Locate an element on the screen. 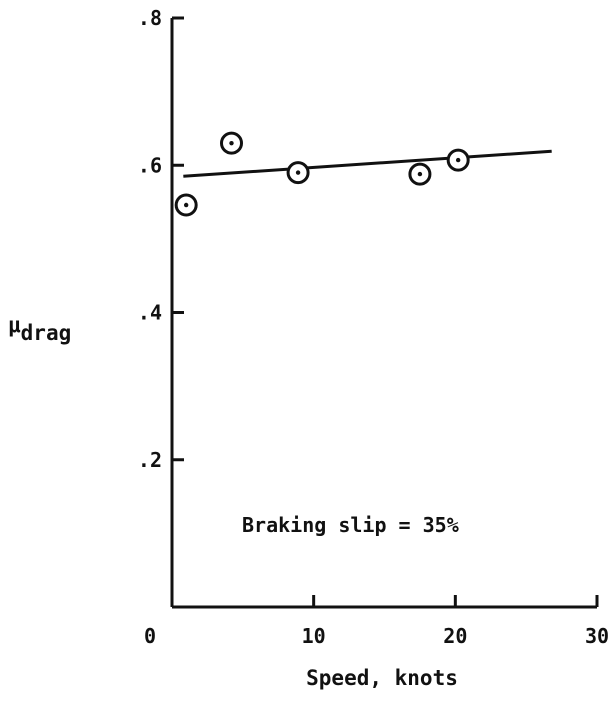 Image resolution: width=613 pixels, height=702 pixels. y-axis-subscript: drag is located at coordinates (46, 333).